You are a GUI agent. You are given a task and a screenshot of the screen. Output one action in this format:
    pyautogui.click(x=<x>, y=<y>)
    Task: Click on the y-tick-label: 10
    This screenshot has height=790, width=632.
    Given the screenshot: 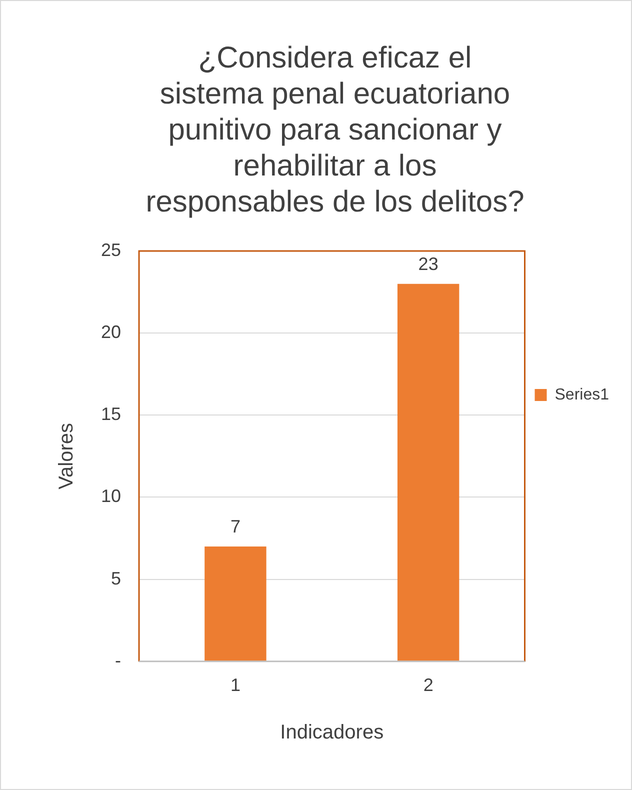 What is the action you would take?
    pyautogui.click(x=111, y=496)
    